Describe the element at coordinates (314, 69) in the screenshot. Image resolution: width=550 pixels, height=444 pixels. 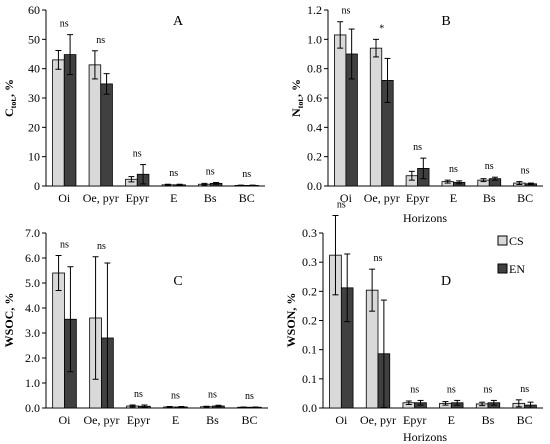
I see `y-tick-label: 0.8` at that location.